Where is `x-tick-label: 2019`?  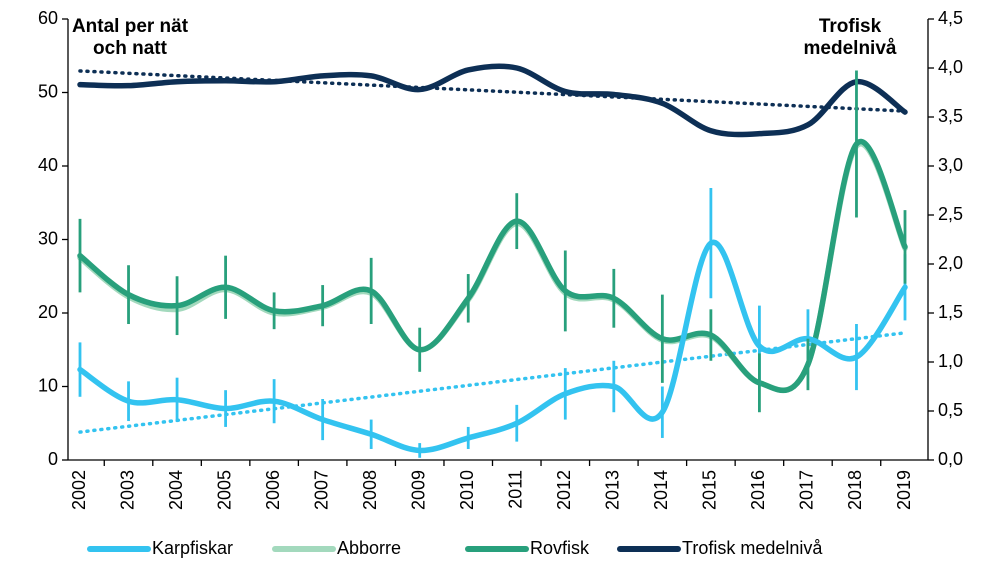
x-tick-label: 2019 is located at coordinates (904, 490).